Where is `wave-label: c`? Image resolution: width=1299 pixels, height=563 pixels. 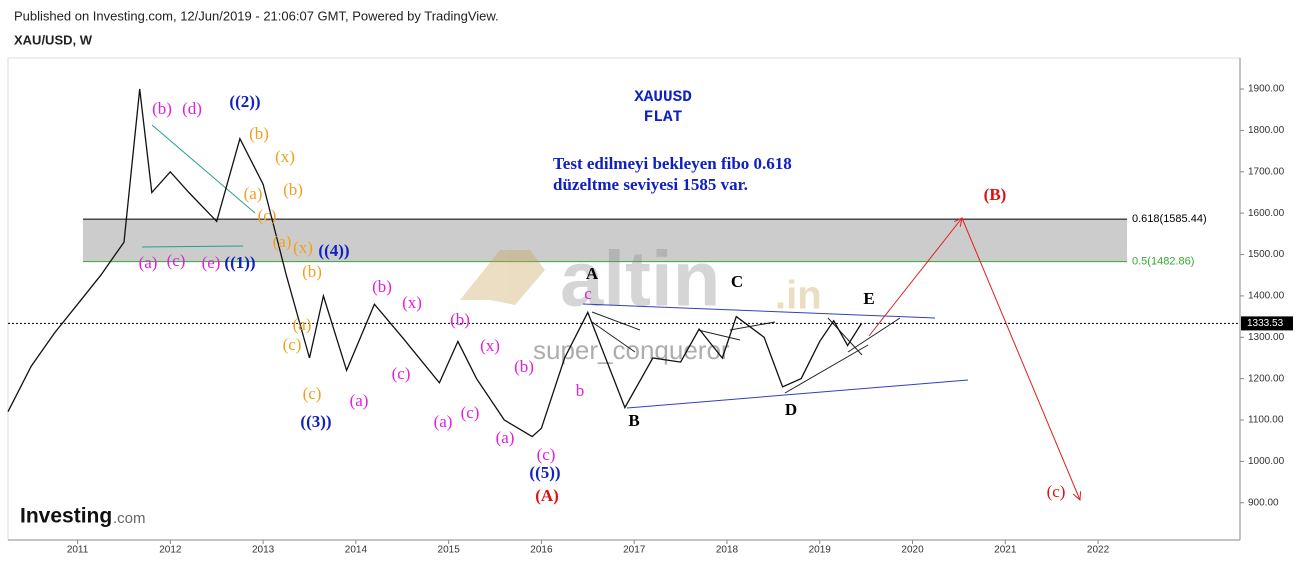
wave-label: c is located at coordinates (588, 293).